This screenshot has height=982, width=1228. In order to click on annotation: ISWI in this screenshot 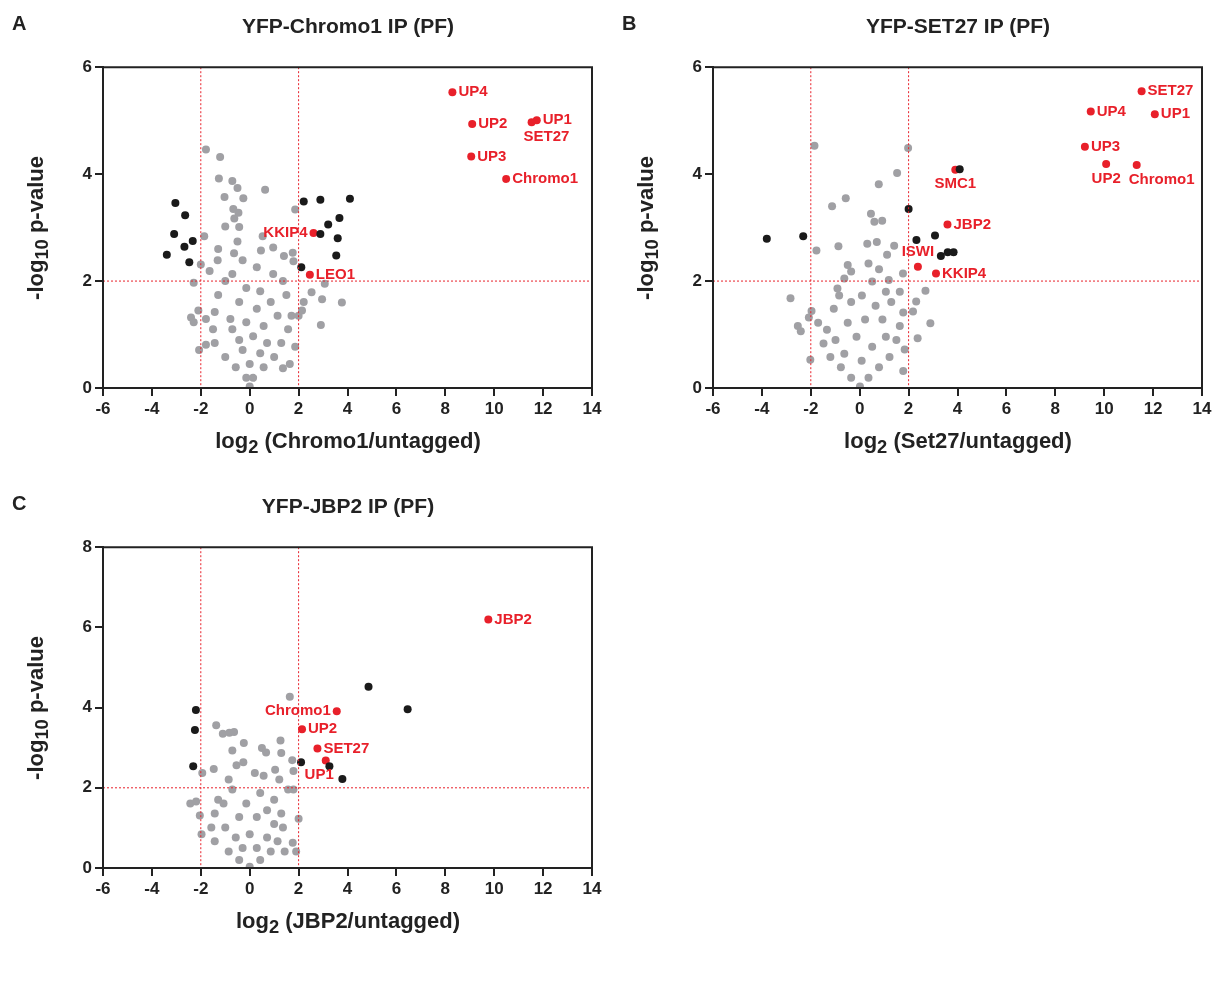, I will do `click(918, 251)`.